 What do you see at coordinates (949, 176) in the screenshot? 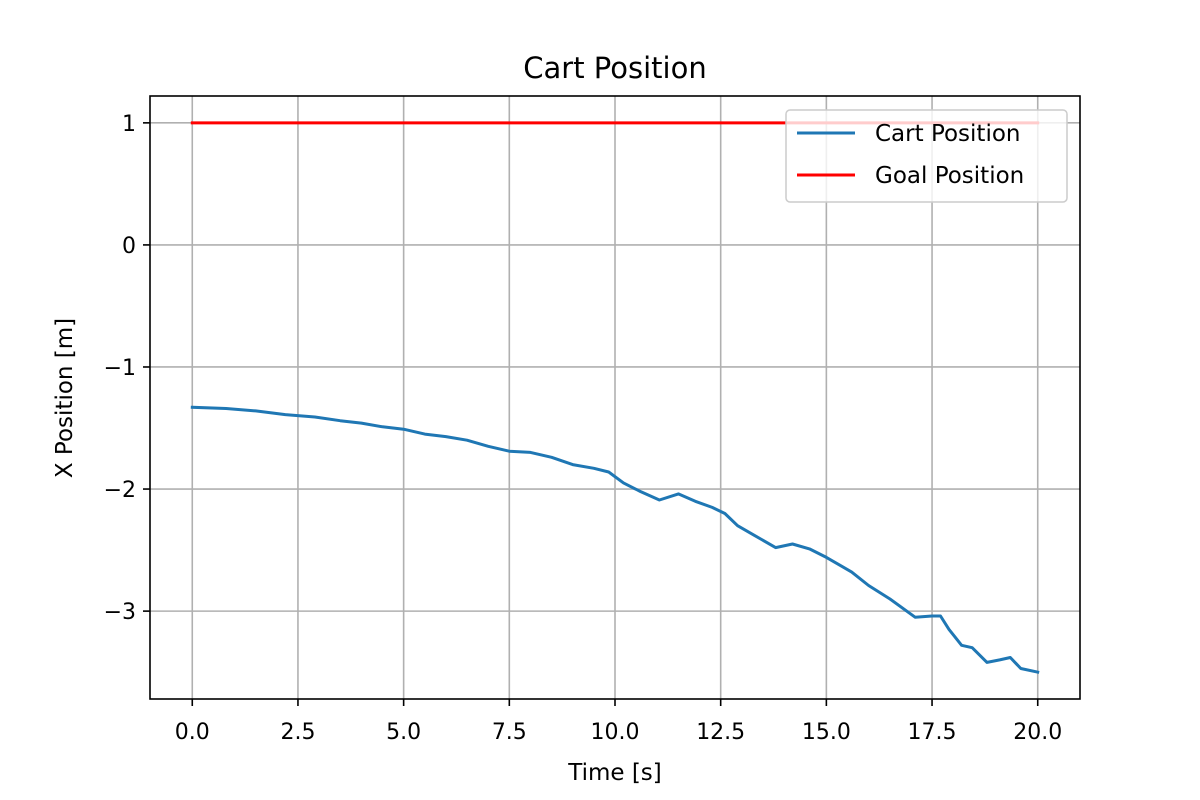
I see `legend-label-goal-position: Goal Position` at bounding box center [949, 176].